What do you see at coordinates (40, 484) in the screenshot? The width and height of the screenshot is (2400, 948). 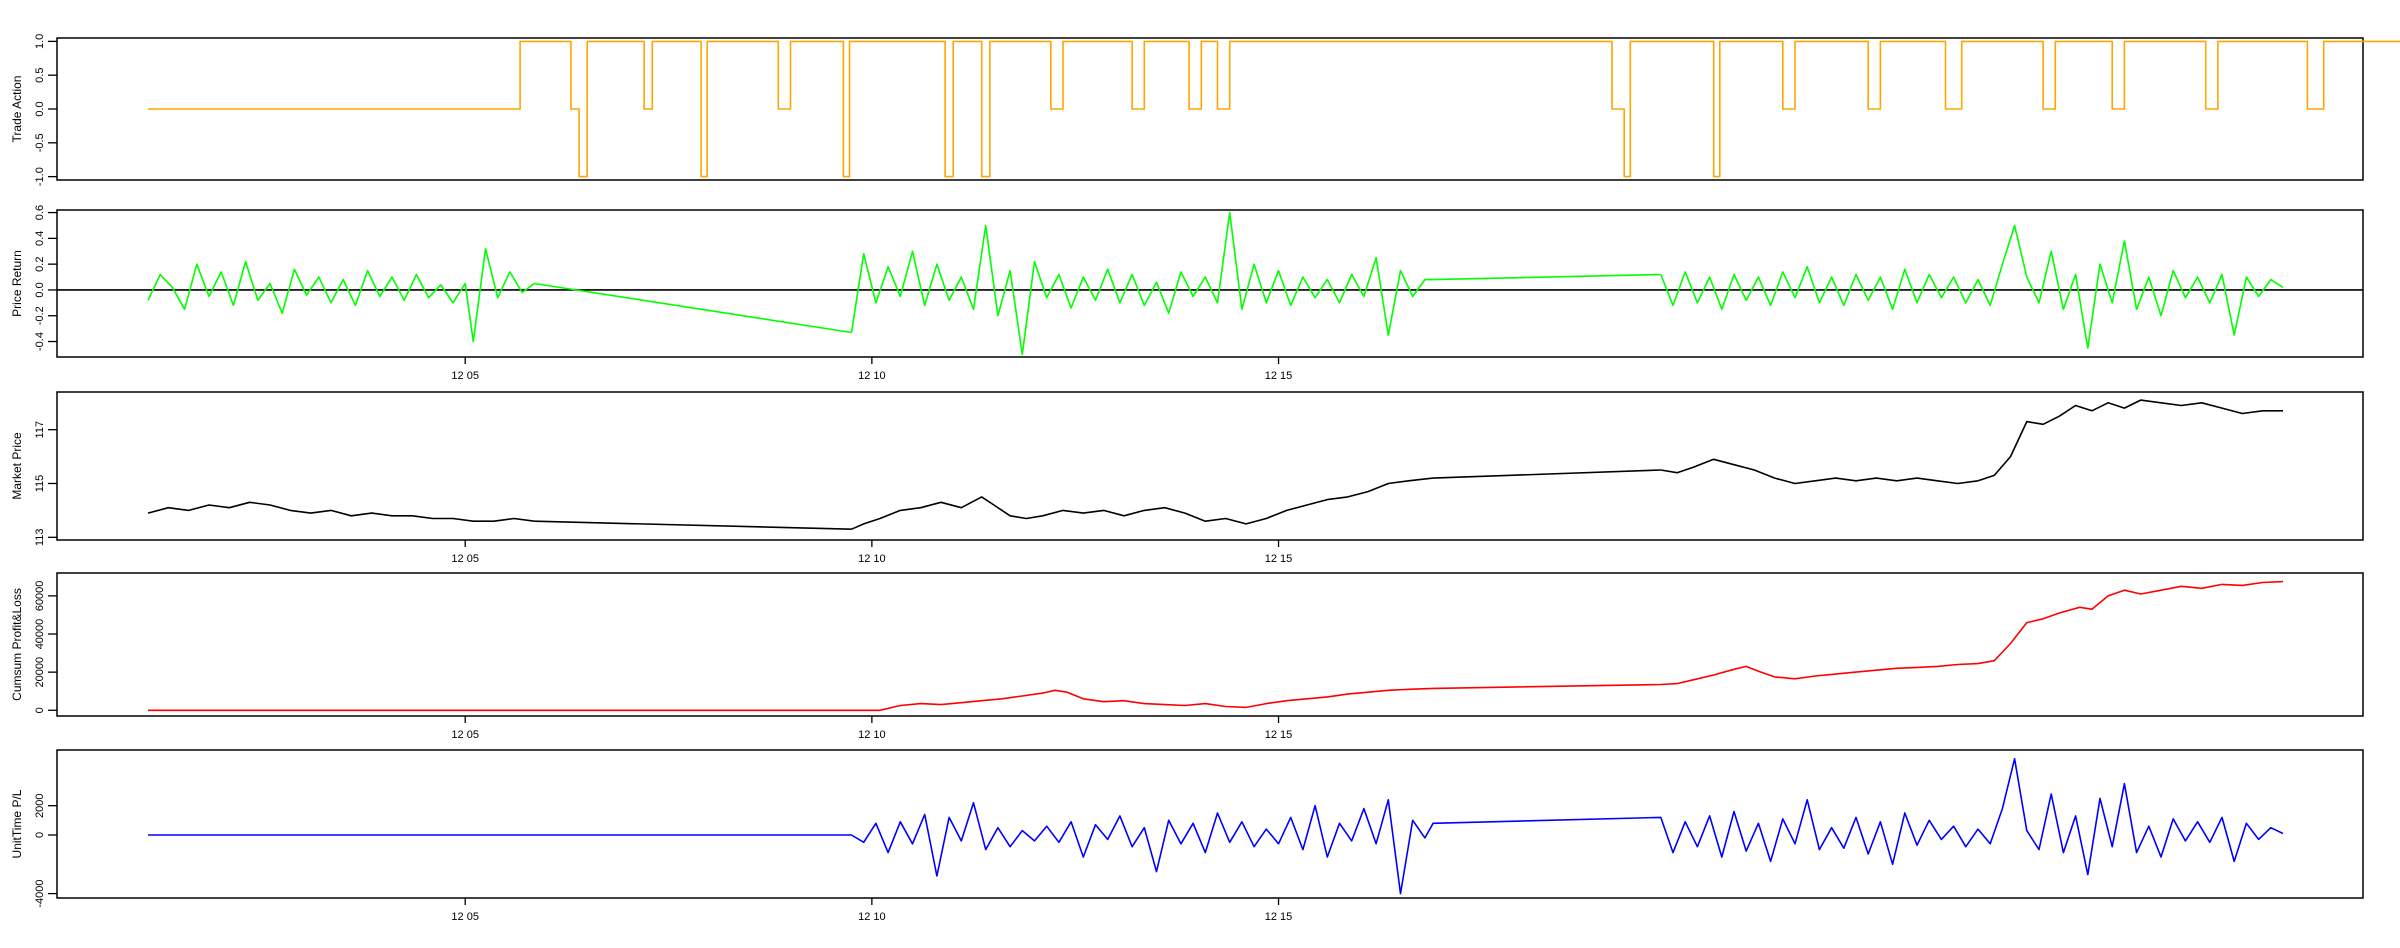 I see `y-tick-label: 115` at bounding box center [40, 484].